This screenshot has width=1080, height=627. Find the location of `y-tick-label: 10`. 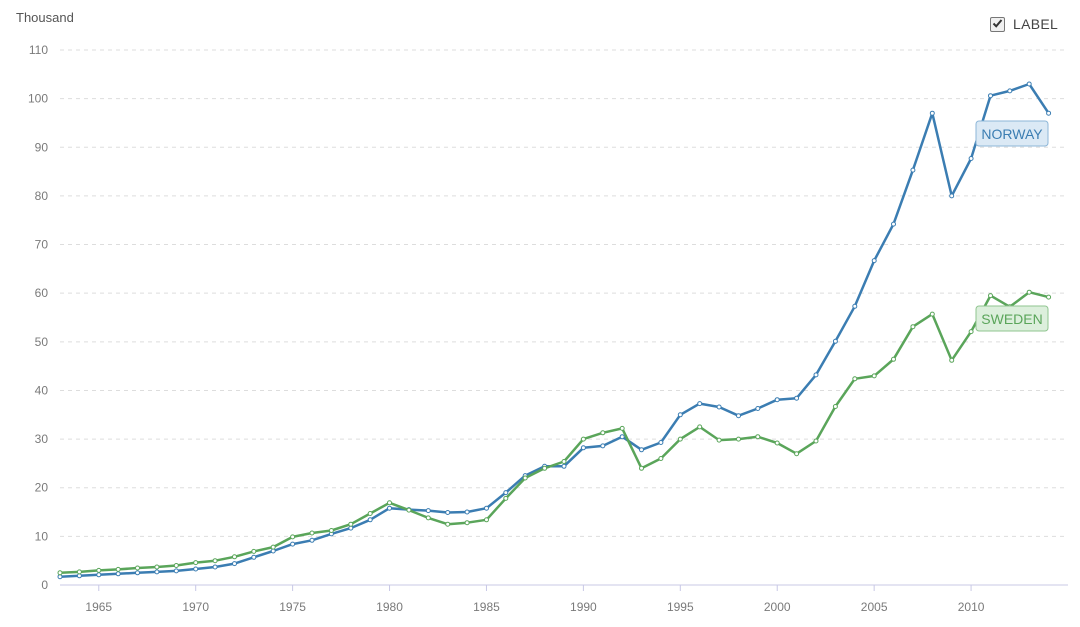

y-tick-label: 10 is located at coordinates (42, 536).